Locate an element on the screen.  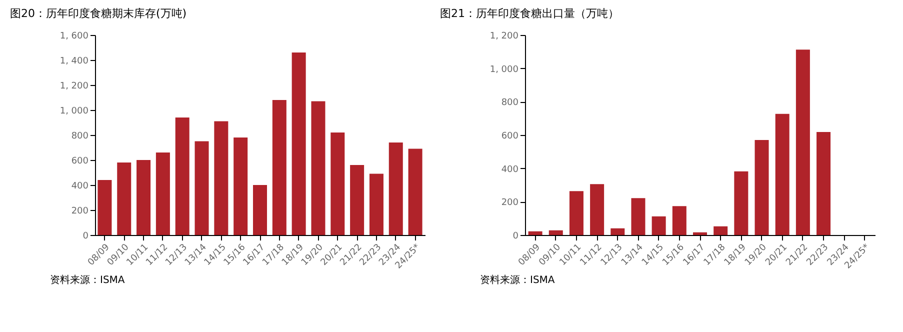
chart-title: 图20：历年印度食糖期末库存(万吨) is located at coordinates (98, 13).